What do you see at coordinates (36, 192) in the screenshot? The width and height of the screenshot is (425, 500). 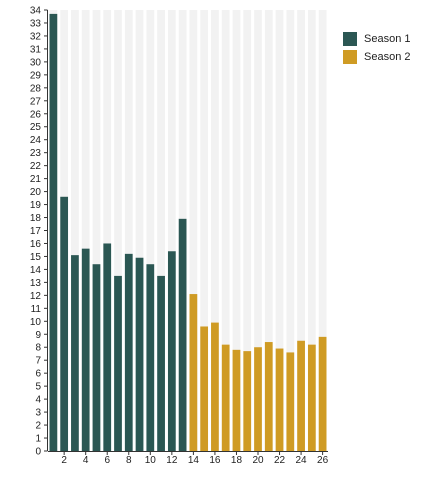 I see `y-tick-label: 20` at bounding box center [36, 192].